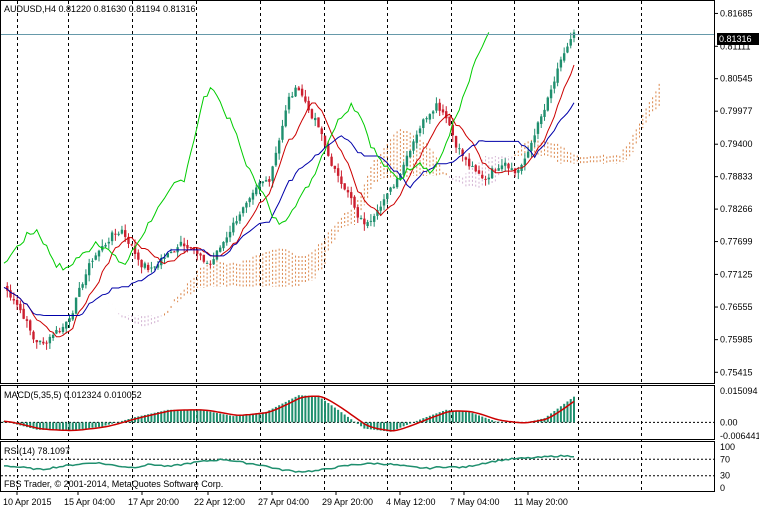 The image size is (759, 511). I want to click on price-tick-label: 0.78266, so click(736, 209).